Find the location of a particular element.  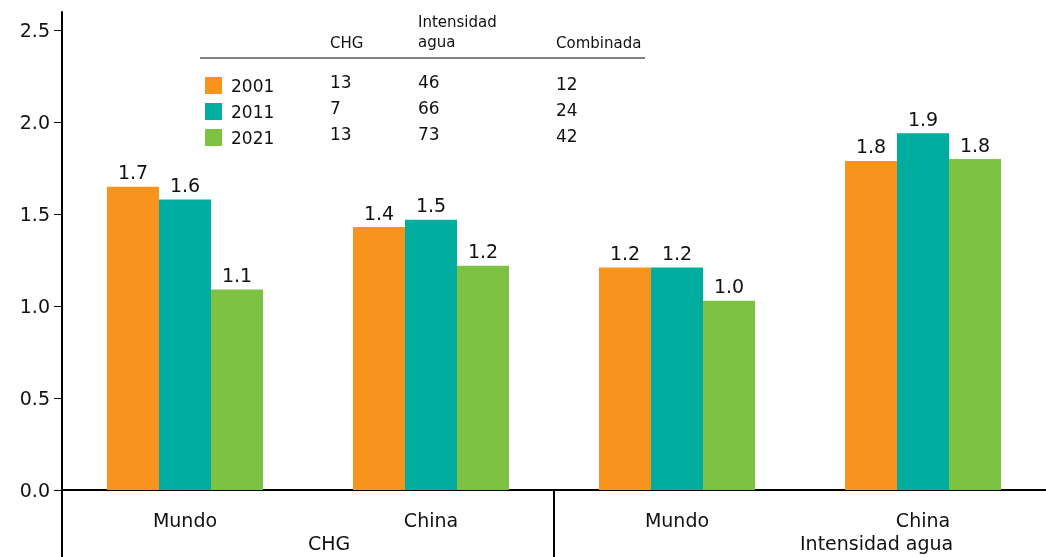

data-label: 1.4 is located at coordinates (379, 212).